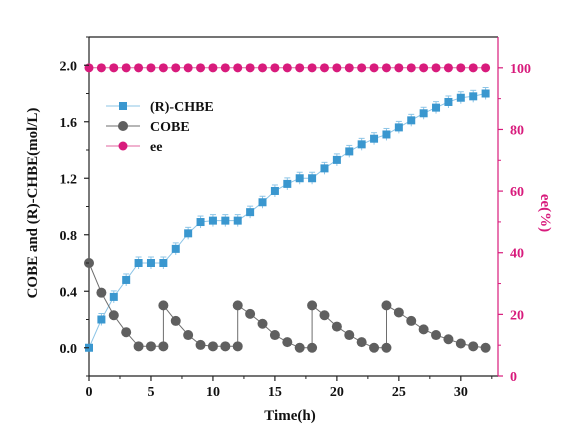  Describe the element at coordinates (123, 146) in the screenshot. I see `legend-marker-ee` at that location.